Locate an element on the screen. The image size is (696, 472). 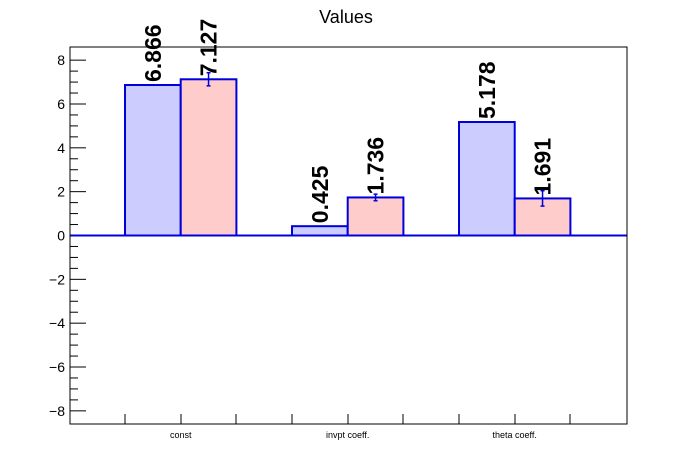
y-tick-label: −6 is located at coordinates (57, 367).